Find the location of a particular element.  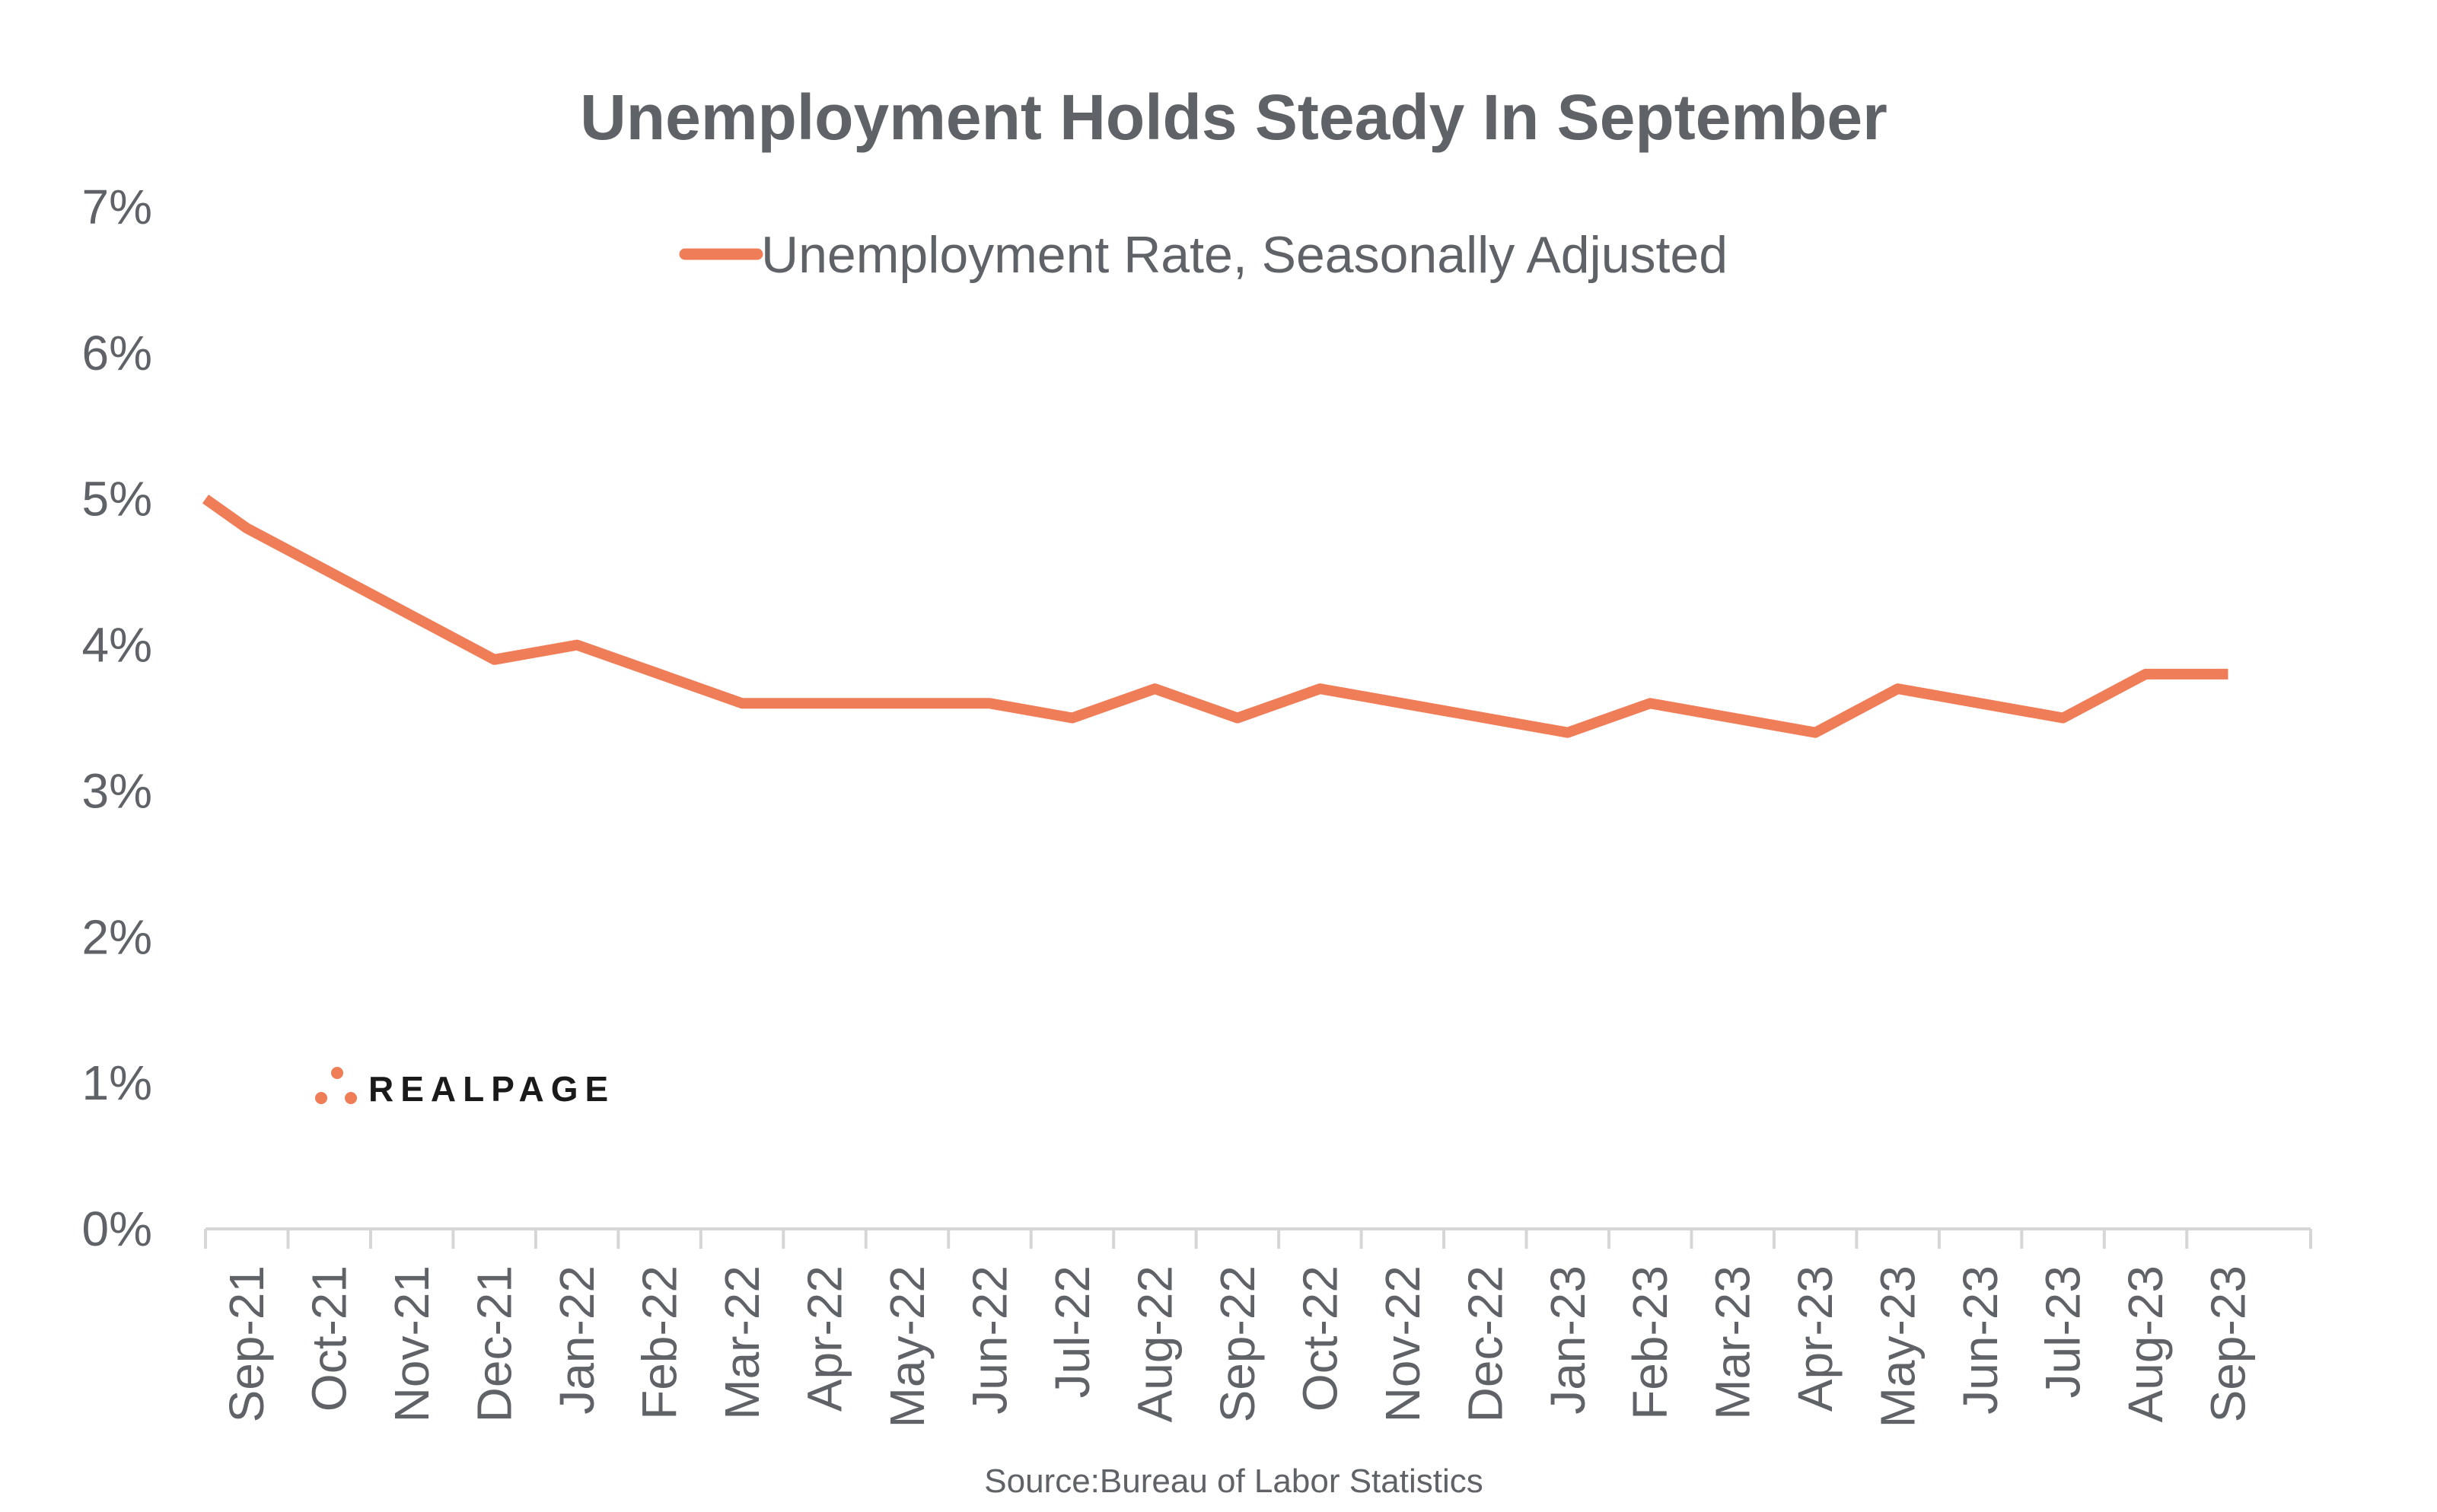

realpage-logo: REALPAGE is located at coordinates (465, 1088).